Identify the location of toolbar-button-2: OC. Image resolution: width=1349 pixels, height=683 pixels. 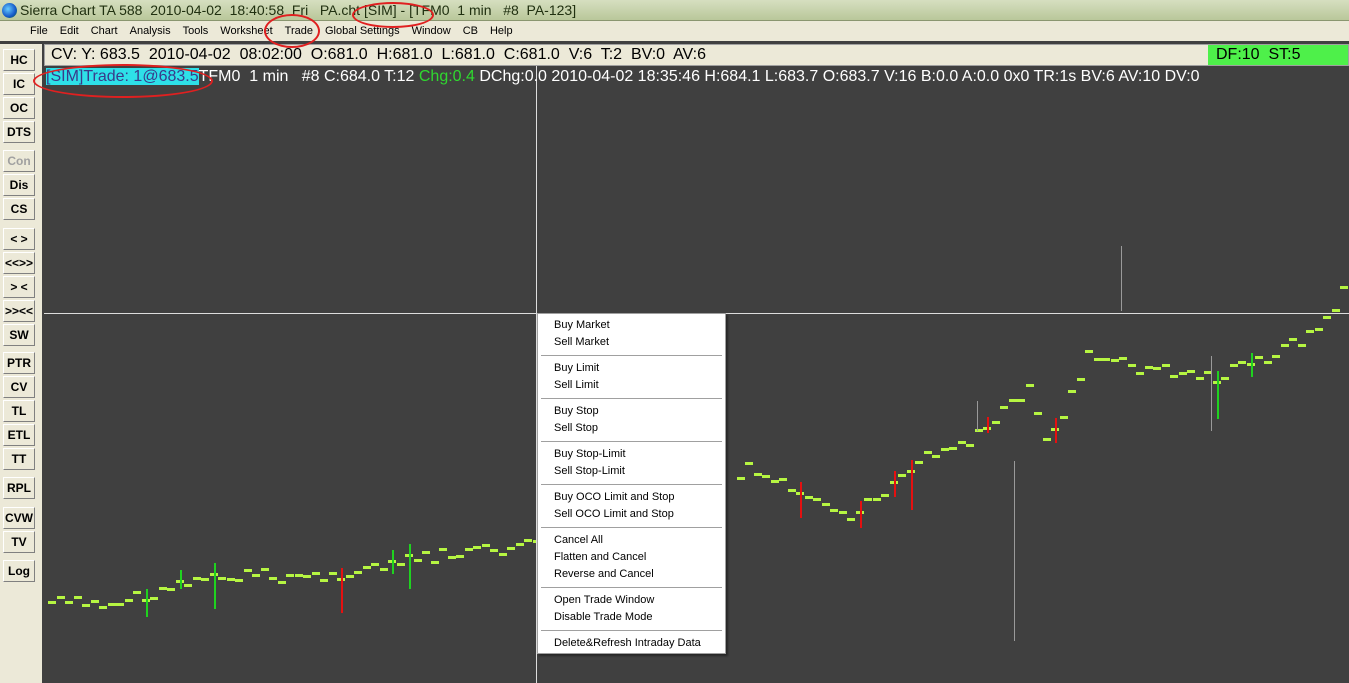
(19, 108).